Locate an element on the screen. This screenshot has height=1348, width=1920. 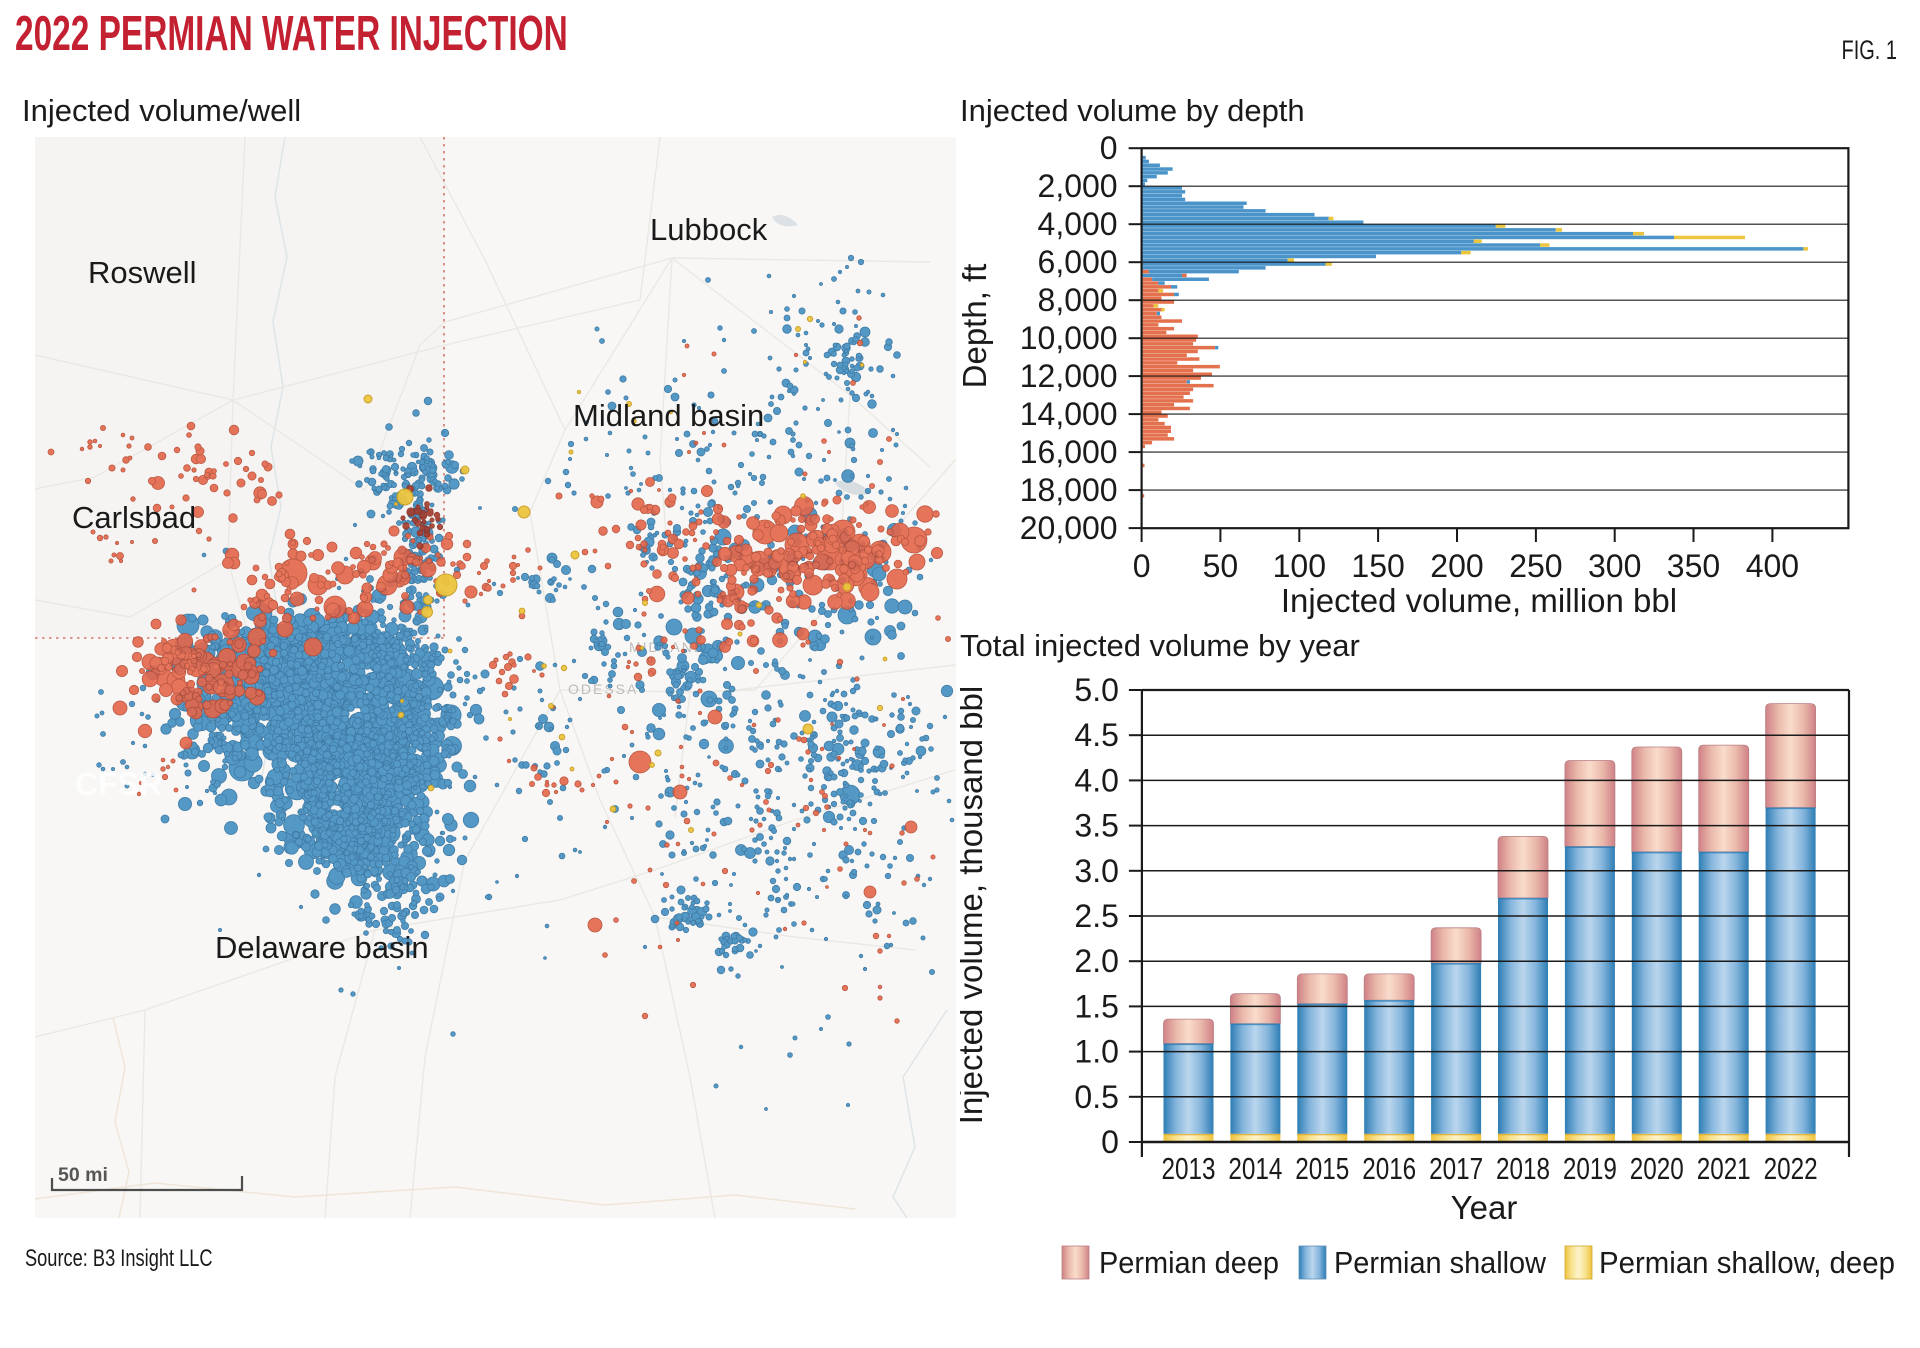
svg-text: CFSR is located at coordinates (118, 784).